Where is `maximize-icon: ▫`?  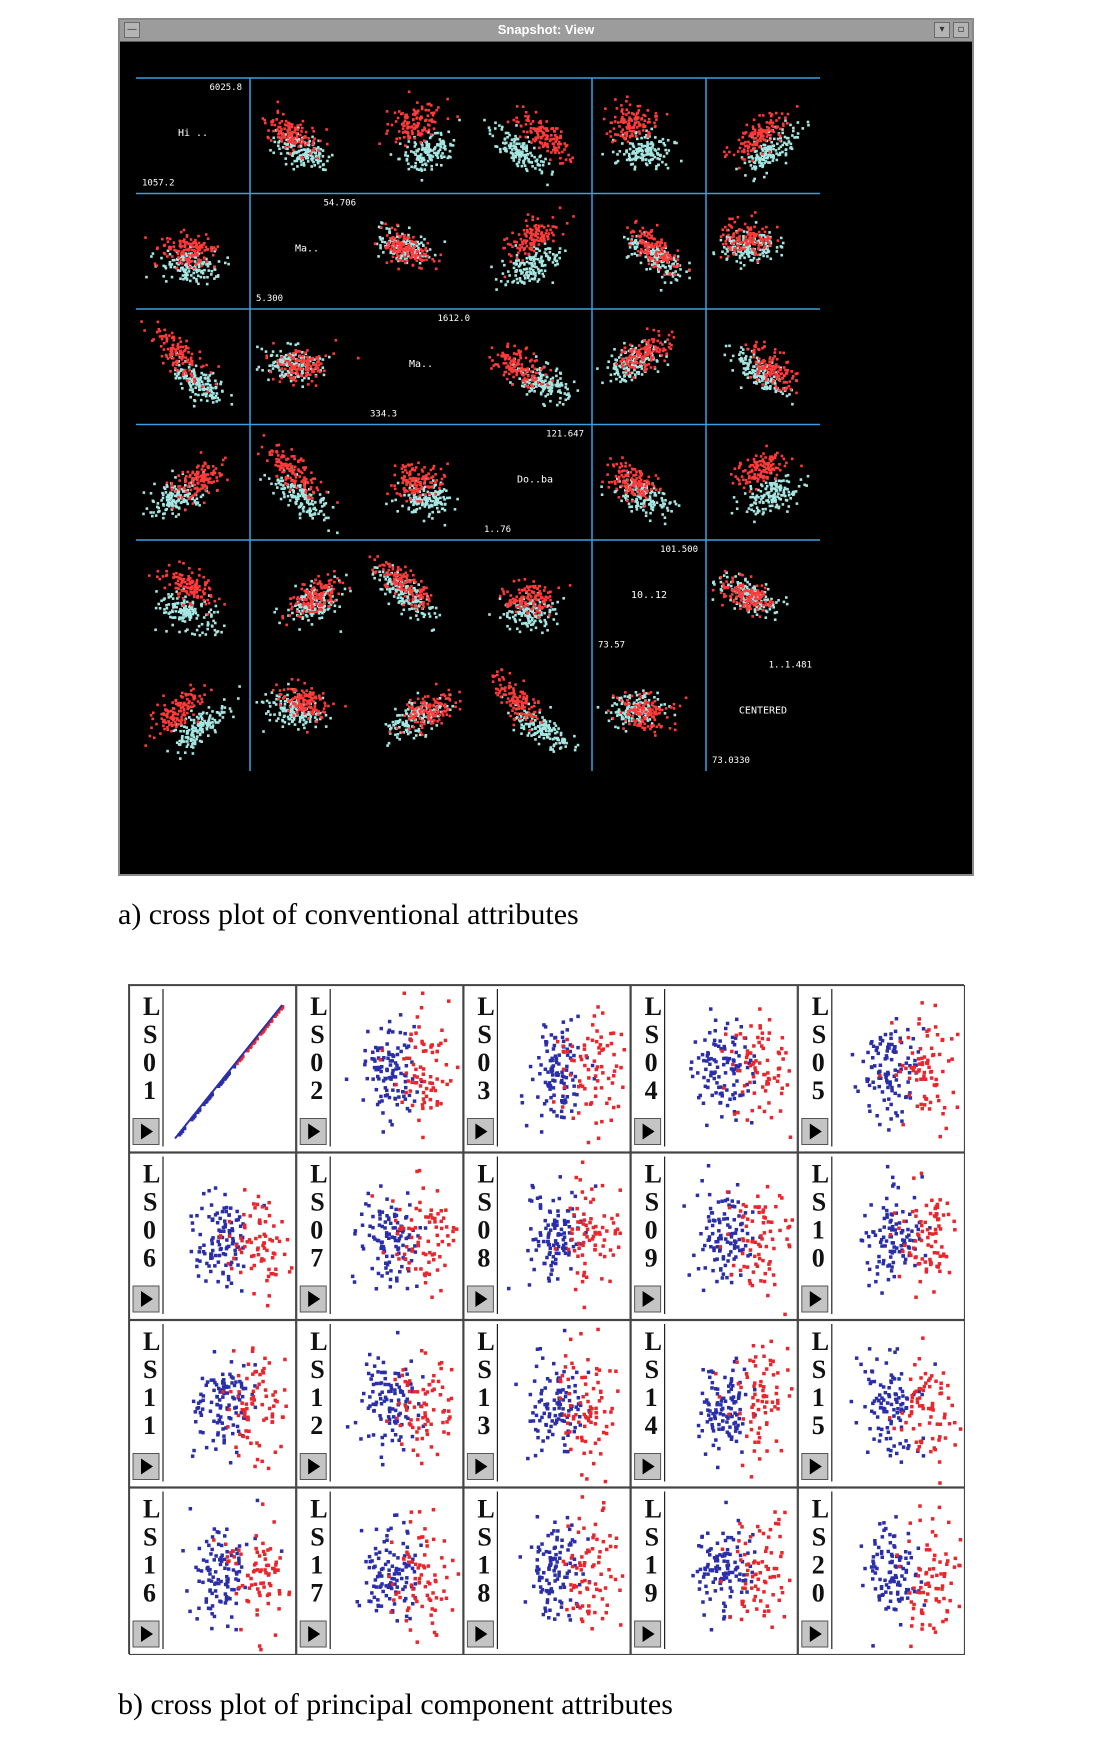 maximize-icon: ▫ is located at coordinates (961, 30).